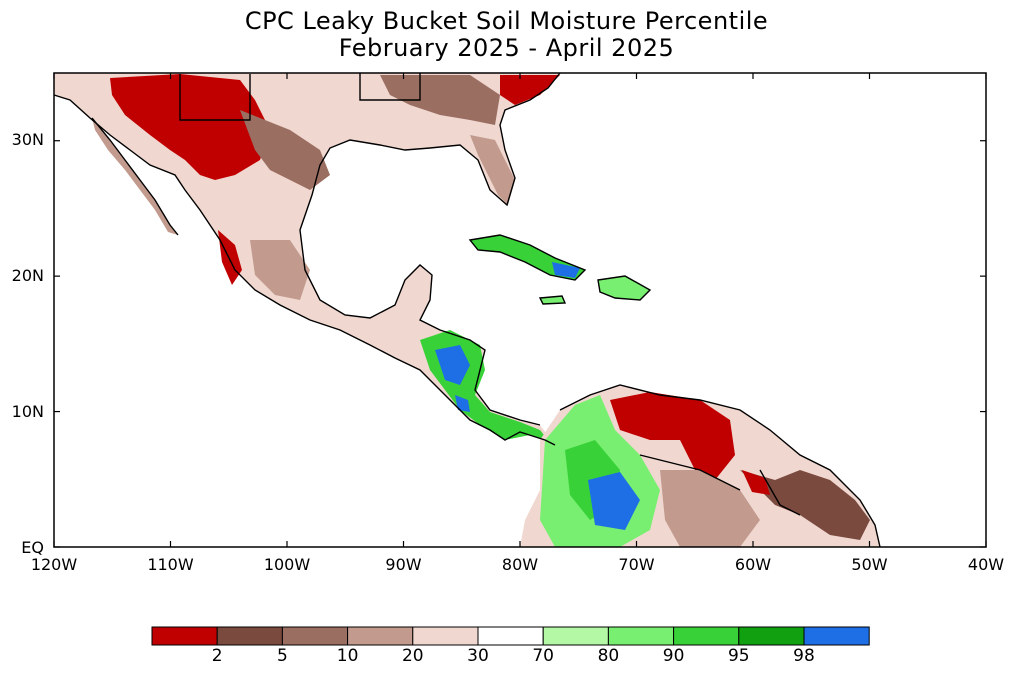 This screenshot has width=1013, height=673. What do you see at coordinates (287, 564) in the screenshot?
I see `lon-tick-label: 100W` at bounding box center [287, 564].